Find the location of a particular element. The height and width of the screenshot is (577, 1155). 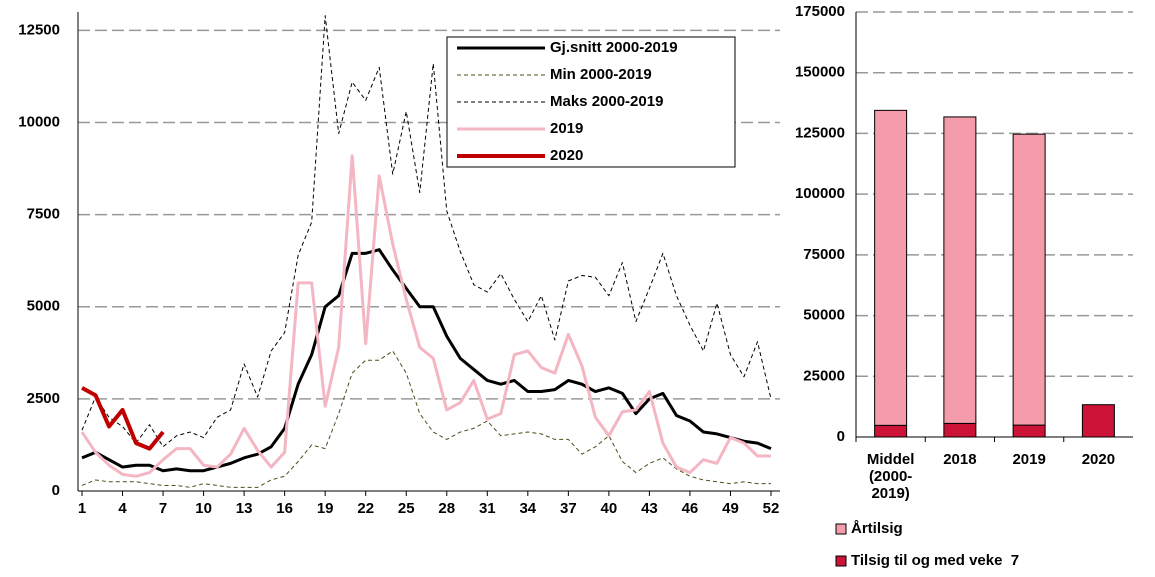

x-tick-label: 7 is located at coordinates (163, 508).